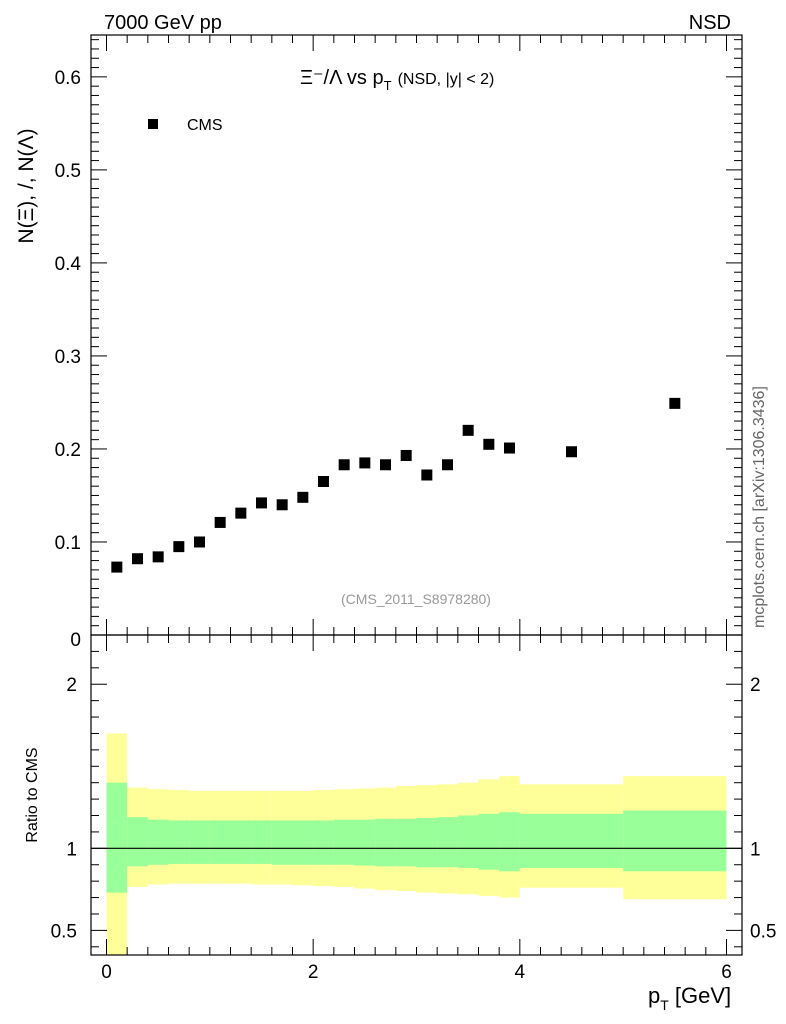 The width and height of the screenshot is (786, 1024). Describe the element at coordinates (755, 685) in the screenshot. I see `ratio-y-tick-label-right: 2` at that location.